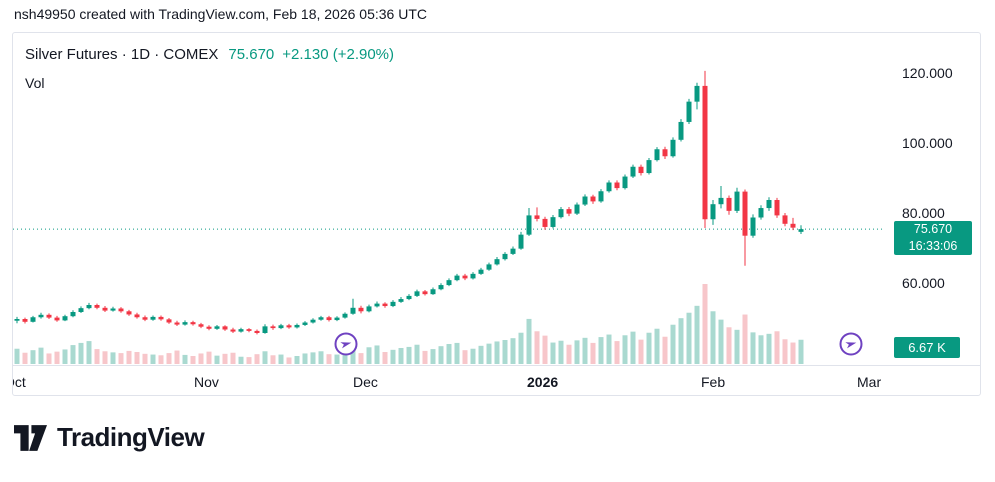 Image resolution: width=995 pixels, height=482 pixels. I want to click on symbol-title: Silver Futures · 1D · COMEX, so click(122, 54).